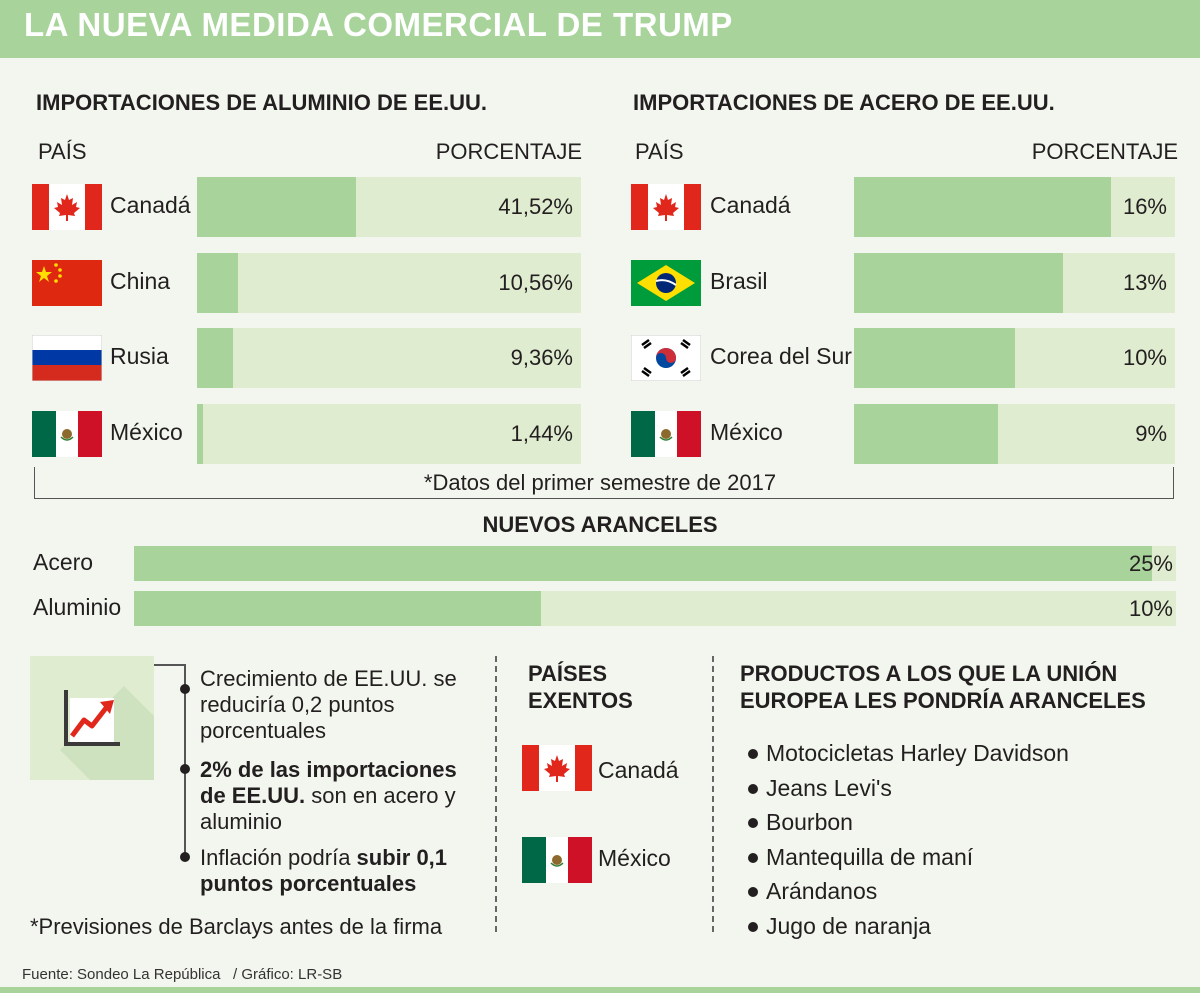 The width and height of the screenshot is (1200, 993). Describe the element at coordinates (1144, 206) in the screenshot. I see `data-label: 16%` at that location.